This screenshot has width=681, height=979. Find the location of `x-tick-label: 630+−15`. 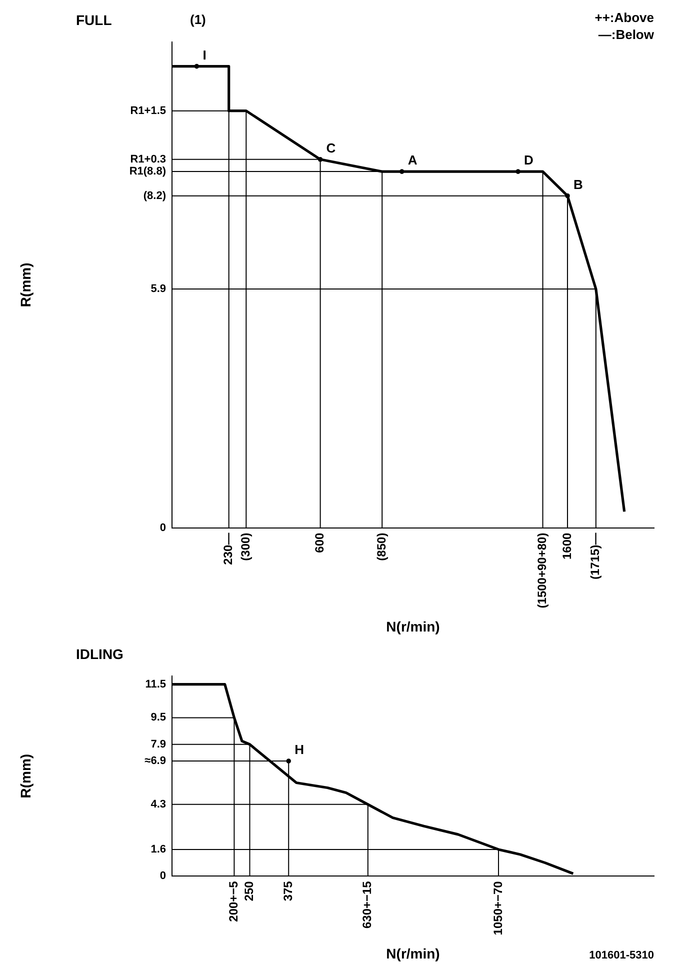

x-tick-label: 630+−15 is located at coordinates (367, 904).